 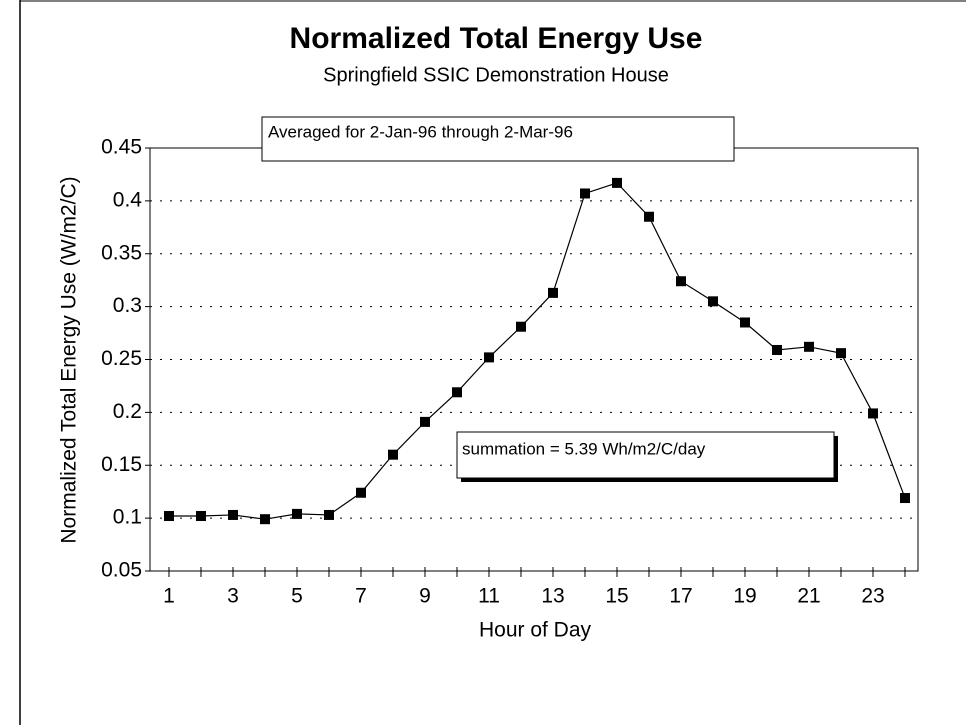 I want to click on annotation: Averaged for 2-Jan-96 through 2-Mar-96, so click(x=420, y=131).